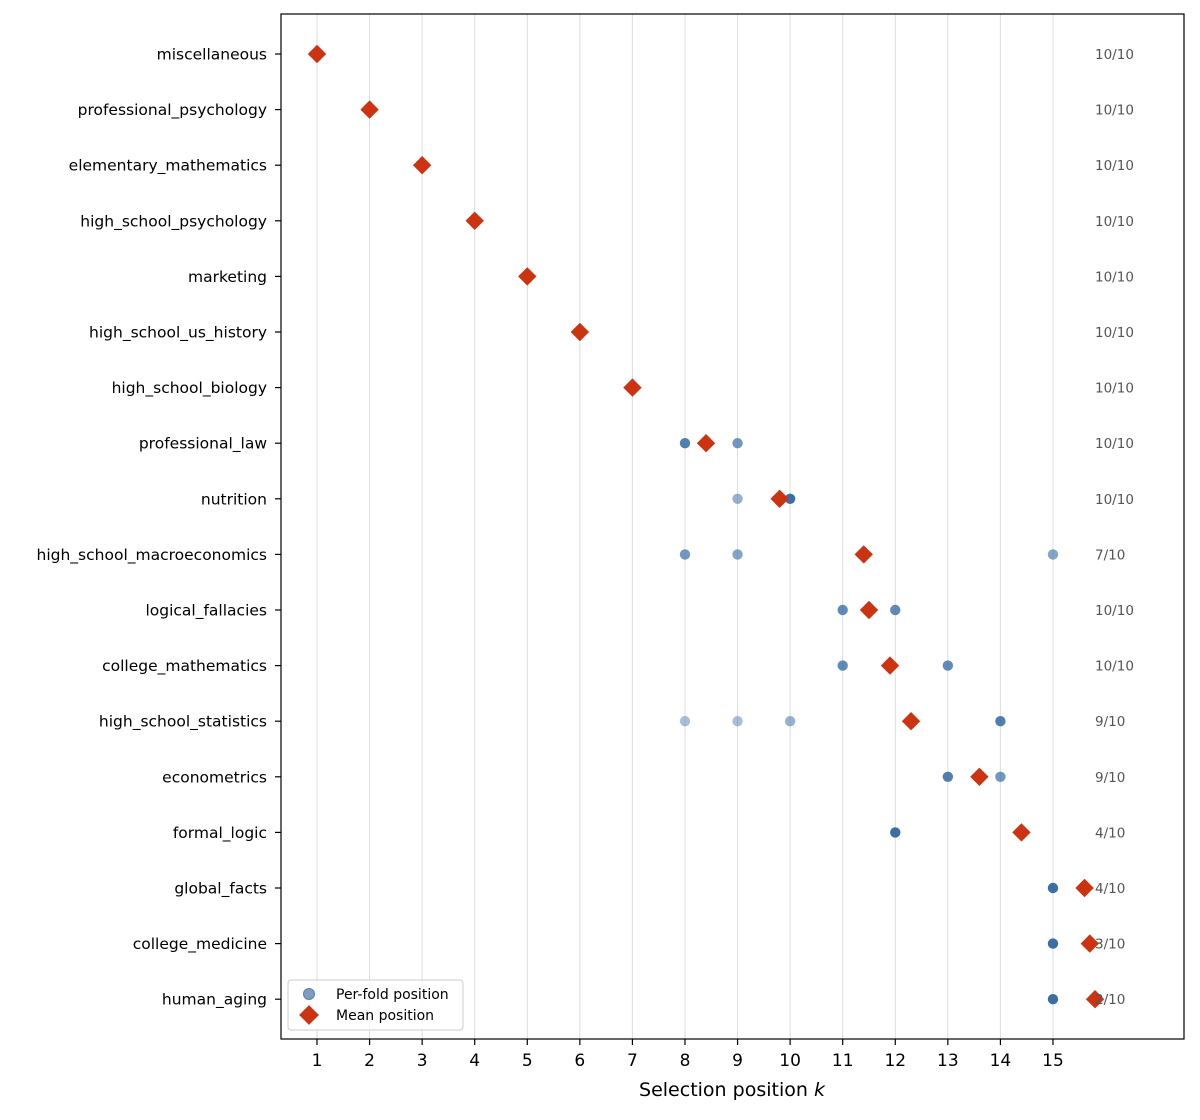 The height and width of the screenshot is (1120, 1200). Describe the element at coordinates (790, 1061) in the screenshot. I see `x-tick-label: 10` at that location.